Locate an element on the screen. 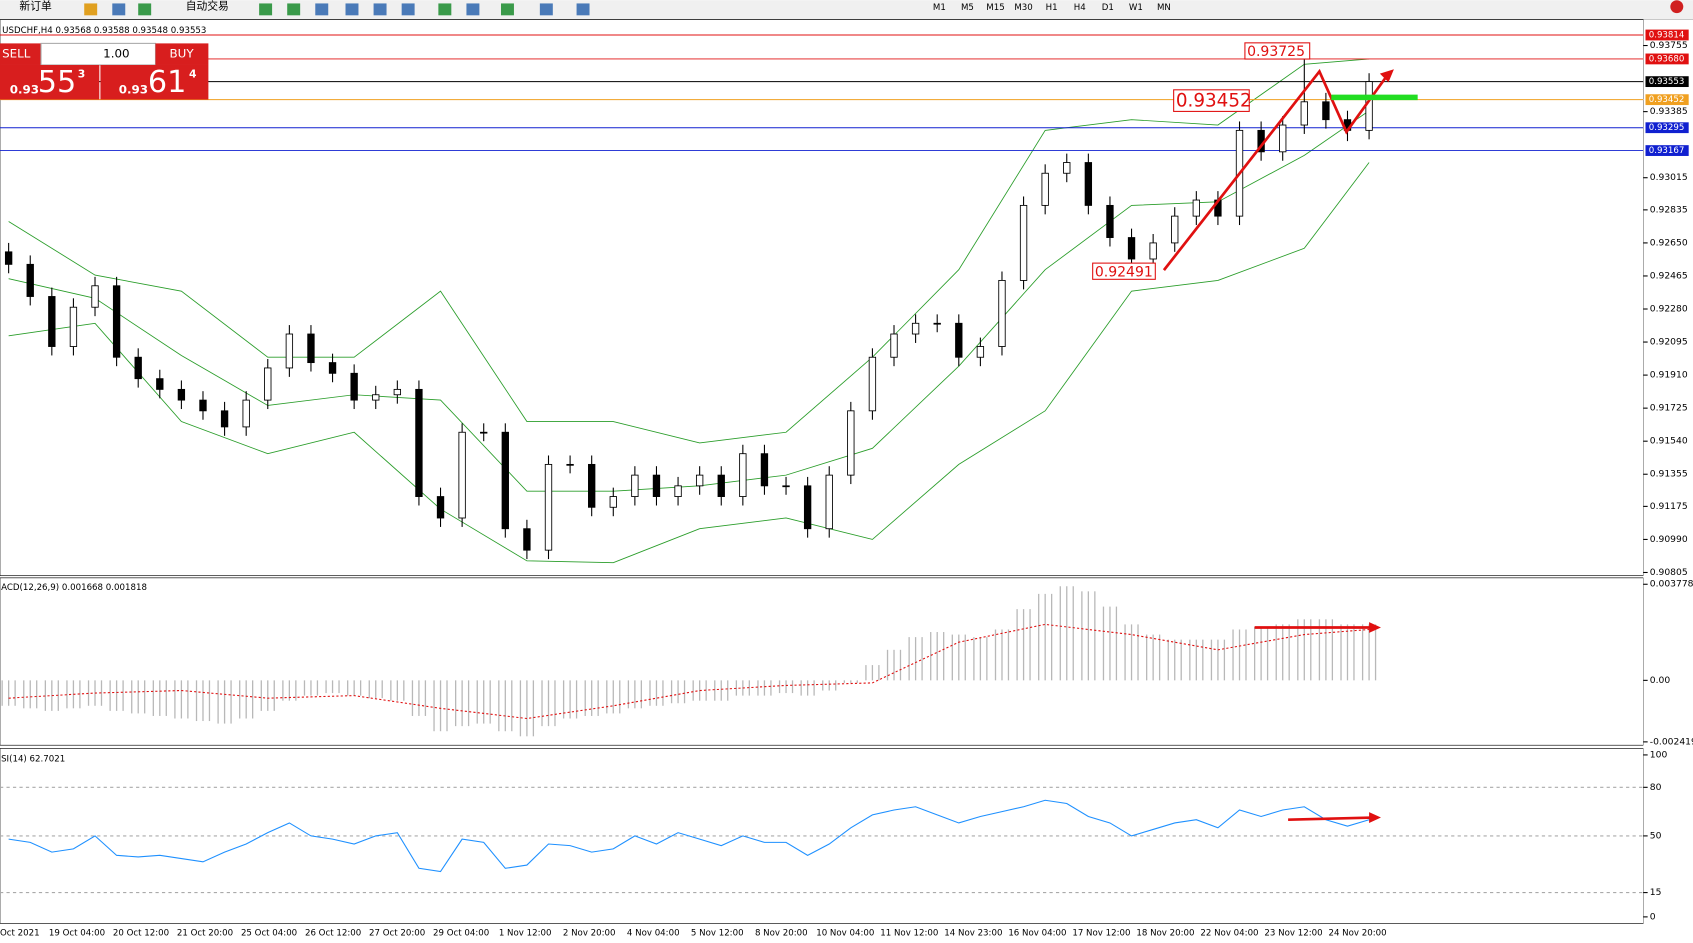 This screenshot has width=1693, height=943. alert-icon is located at coordinates (1677, 7).